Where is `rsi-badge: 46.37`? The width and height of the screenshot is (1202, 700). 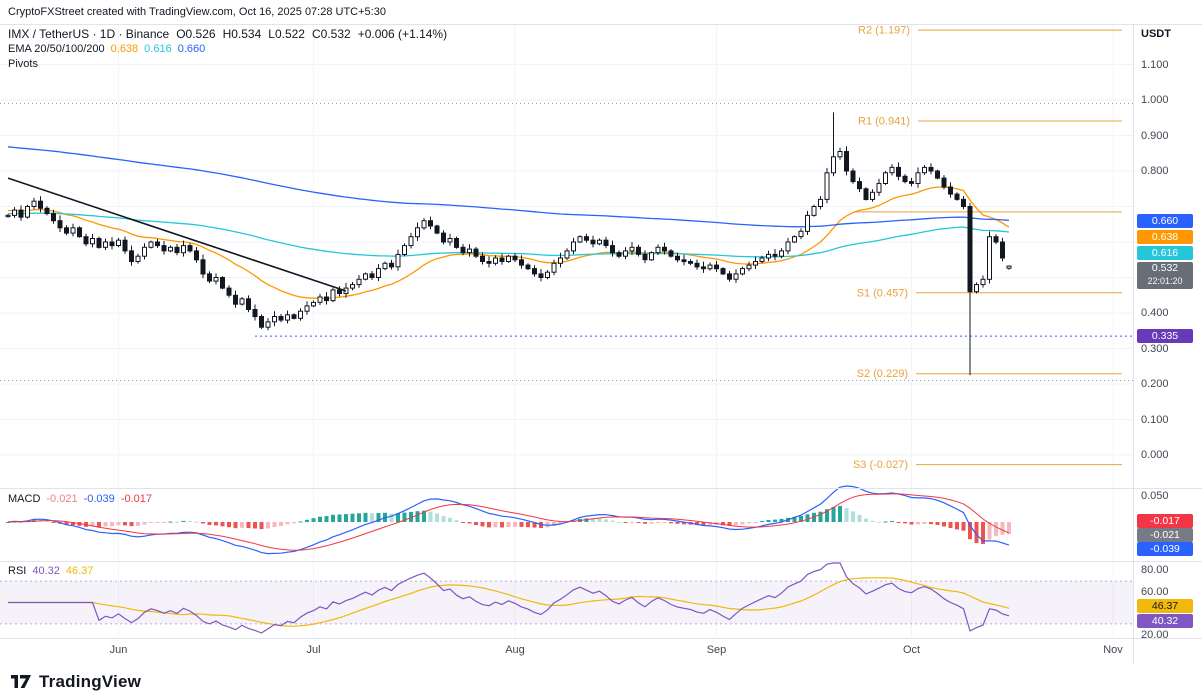 rsi-badge: 46.37 is located at coordinates (1165, 606).